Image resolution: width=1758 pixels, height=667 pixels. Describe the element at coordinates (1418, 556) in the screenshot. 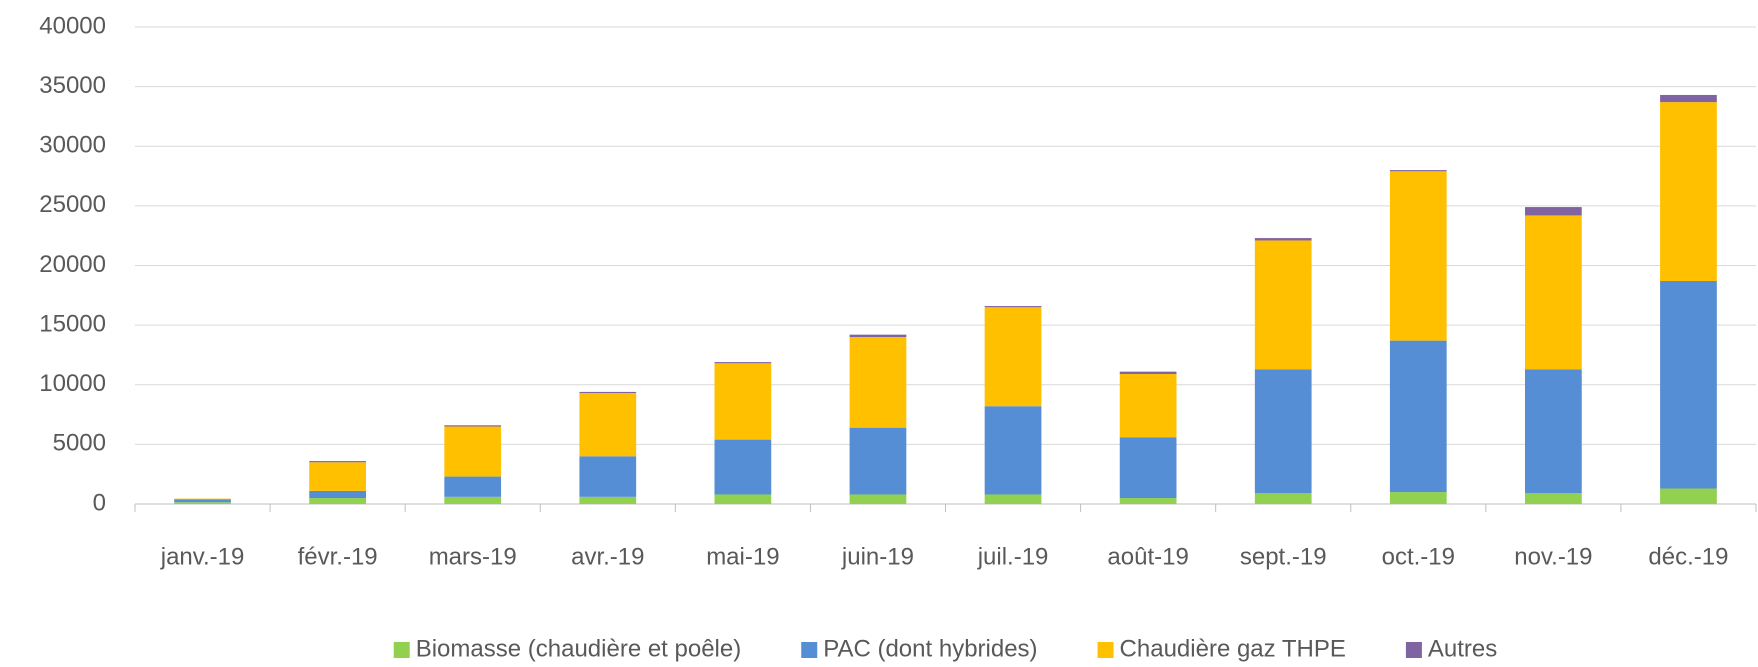

I see `x-tick-label: oct.-19` at that location.